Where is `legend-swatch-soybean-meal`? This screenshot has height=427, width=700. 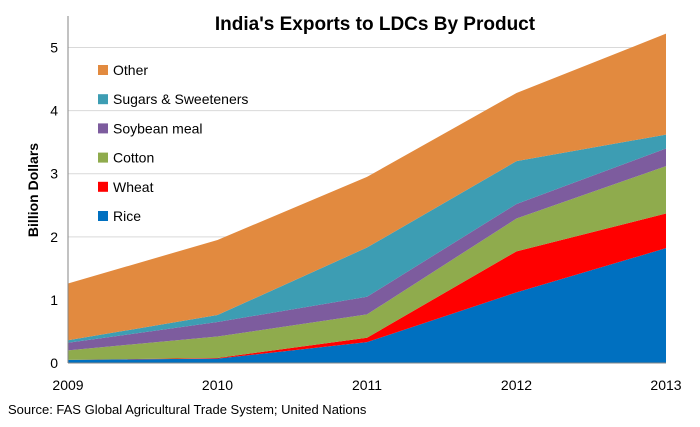 legend-swatch-soybean-meal is located at coordinates (103, 128).